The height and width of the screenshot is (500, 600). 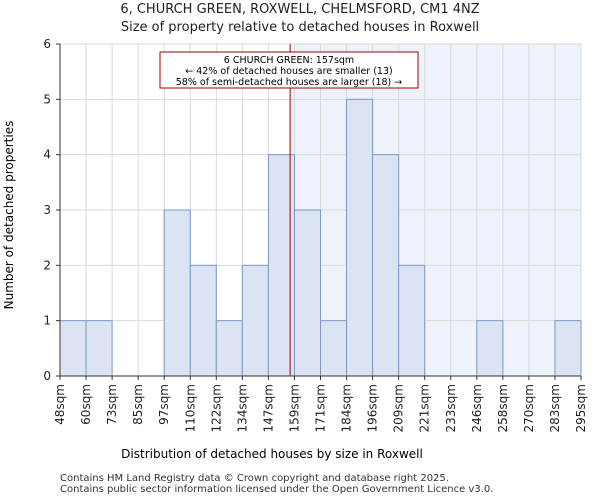 I want to click on x-tick-label: 295sqm, so click(x=581, y=408).